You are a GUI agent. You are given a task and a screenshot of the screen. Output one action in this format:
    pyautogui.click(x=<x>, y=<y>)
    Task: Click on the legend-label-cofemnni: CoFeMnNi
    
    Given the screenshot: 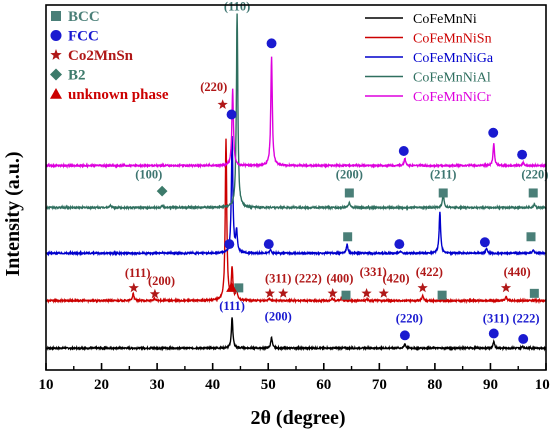 What is the action you would take?
    pyautogui.click(x=445, y=19)
    